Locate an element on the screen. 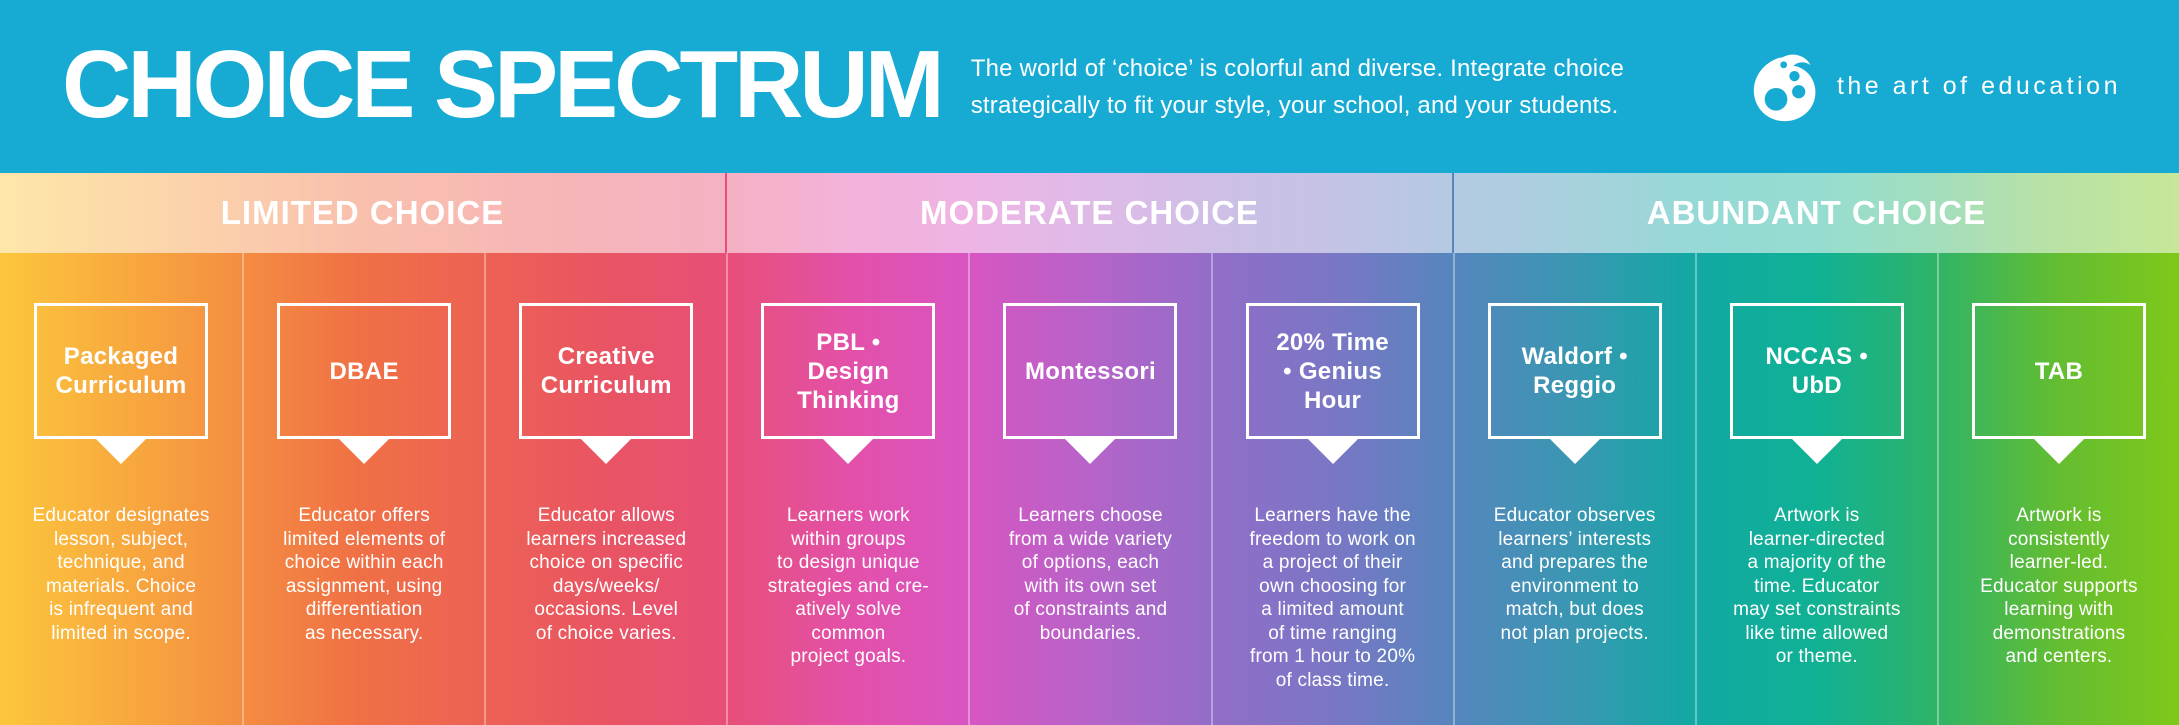 Image resolution: width=2179 pixels, height=725 pixels. method-title-box: Montessori is located at coordinates (1090, 371).